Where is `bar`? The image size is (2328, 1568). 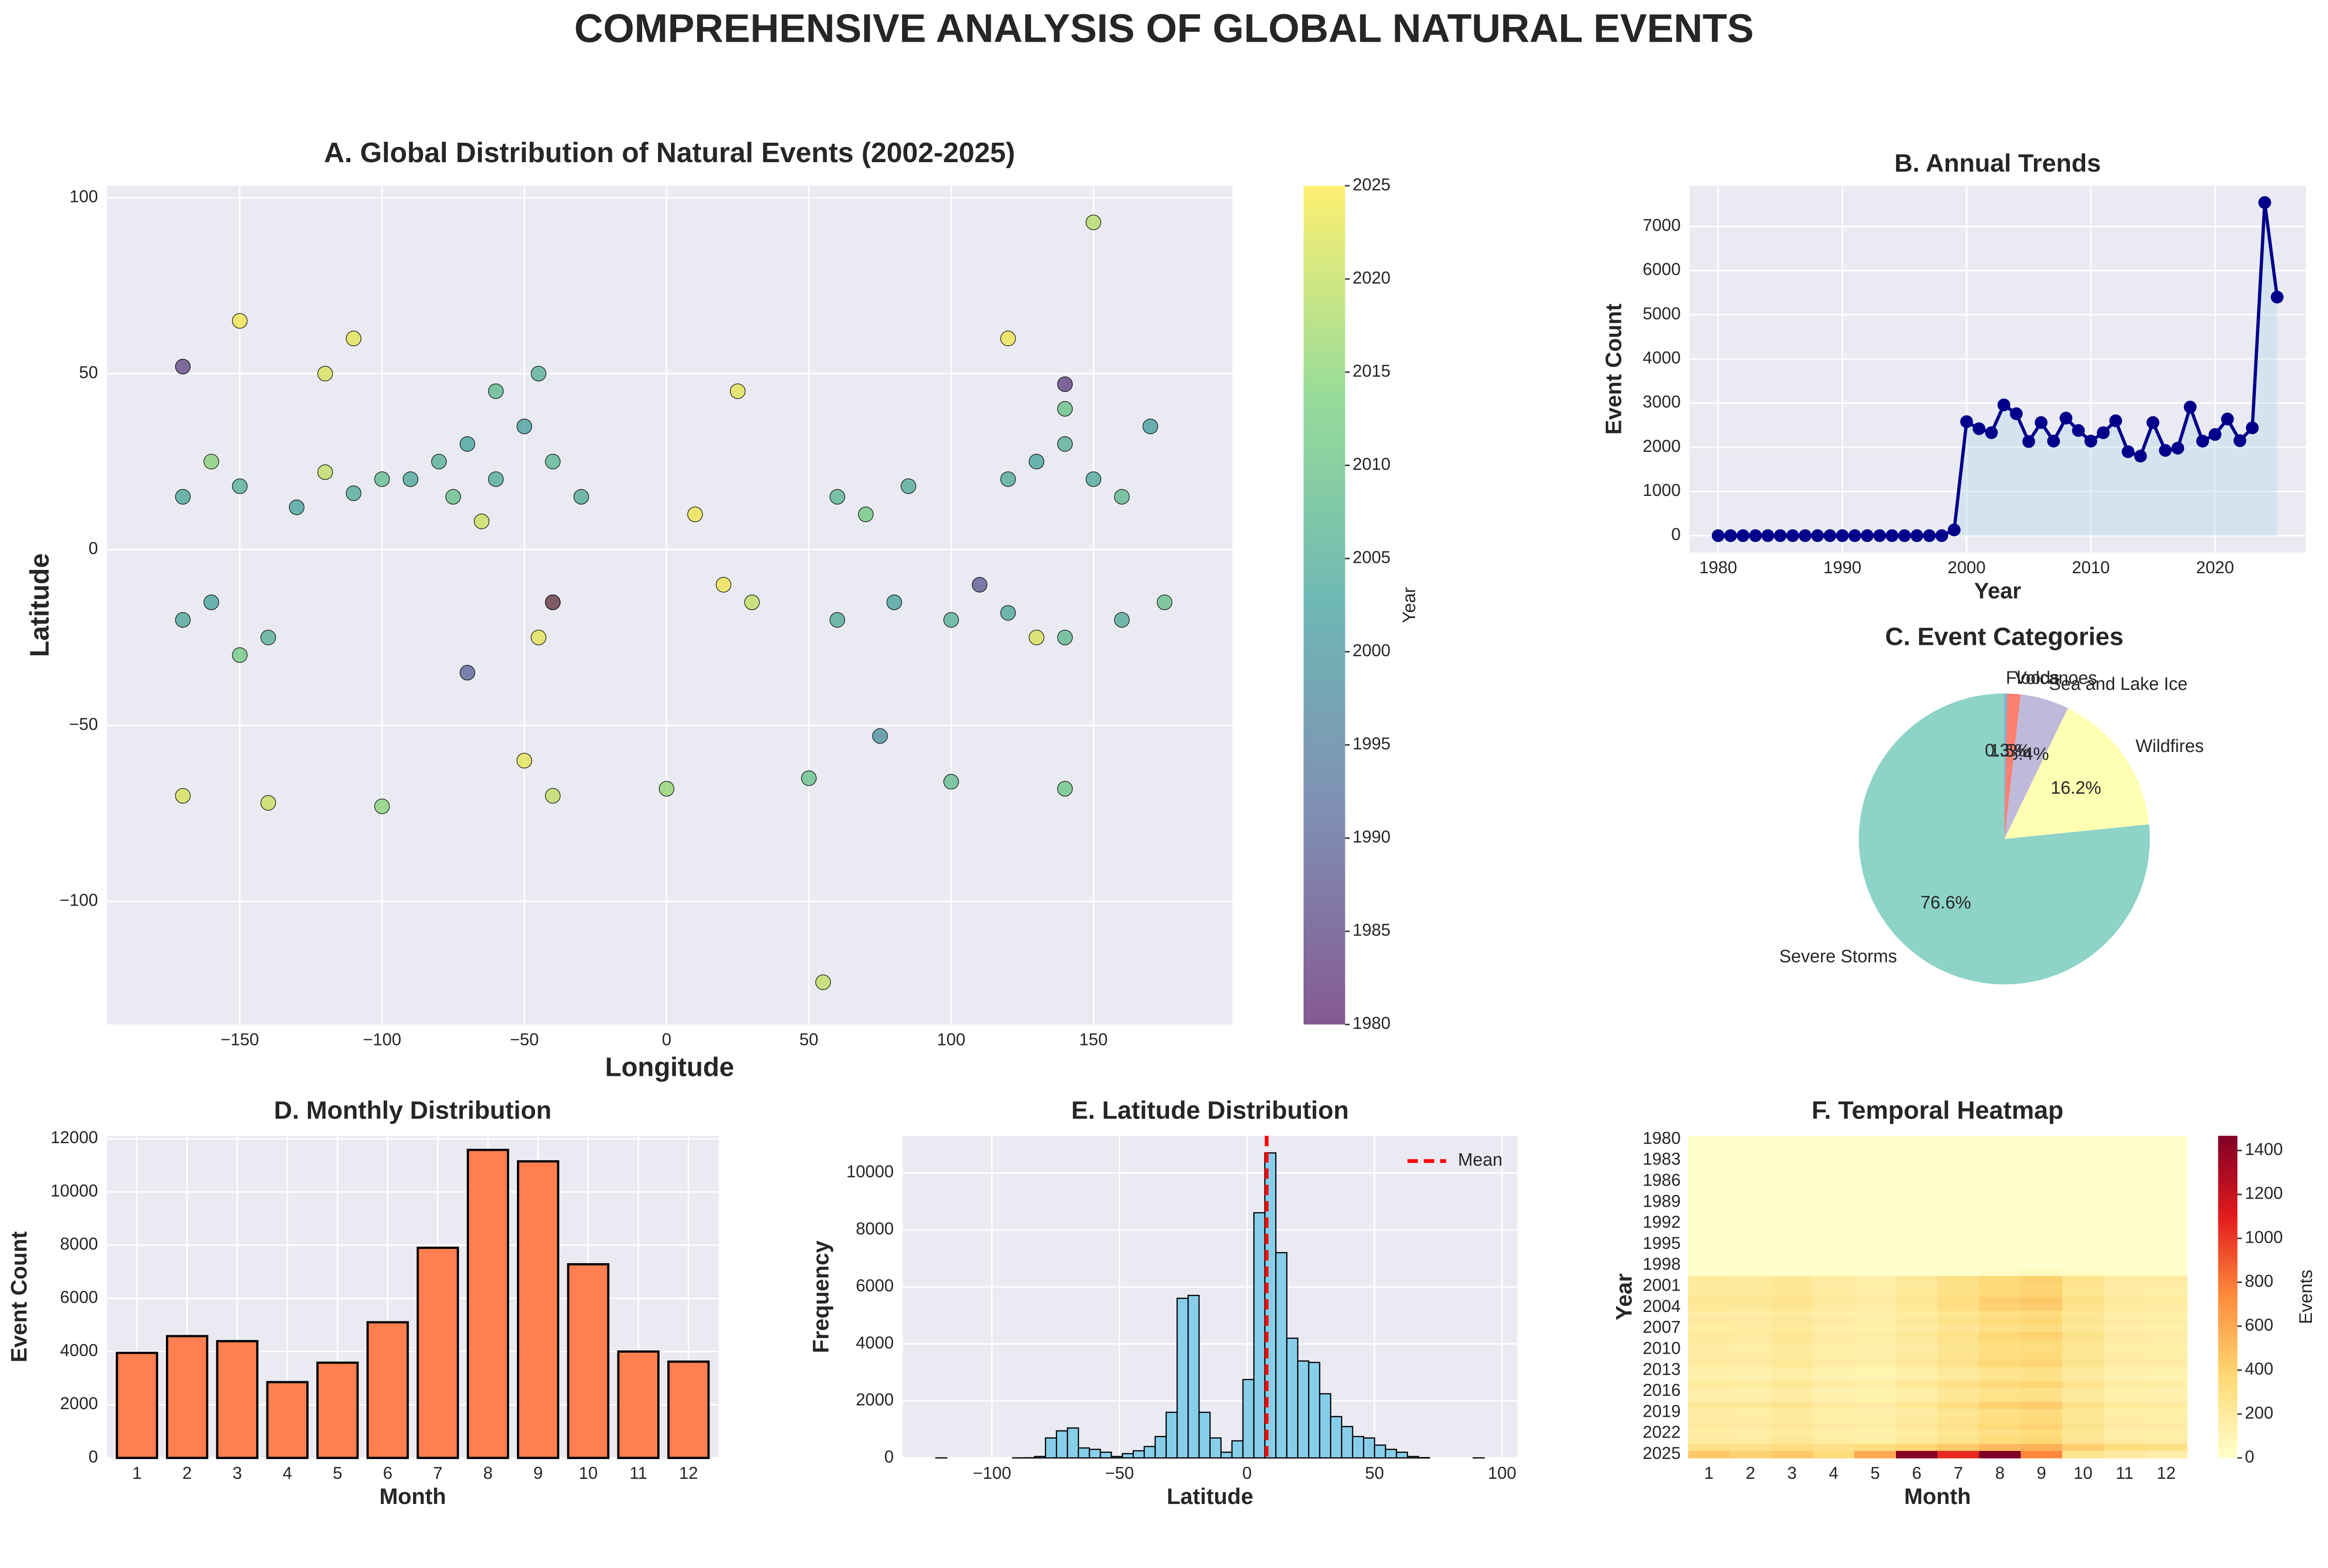
bar is located at coordinates (488, 1303).